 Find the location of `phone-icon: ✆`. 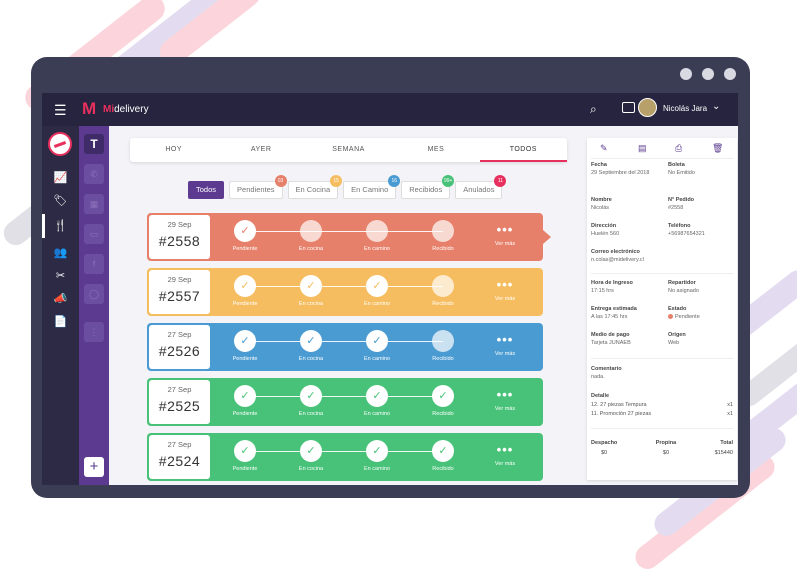

phone-icon: ✆ is located at coordinates (94, 174).